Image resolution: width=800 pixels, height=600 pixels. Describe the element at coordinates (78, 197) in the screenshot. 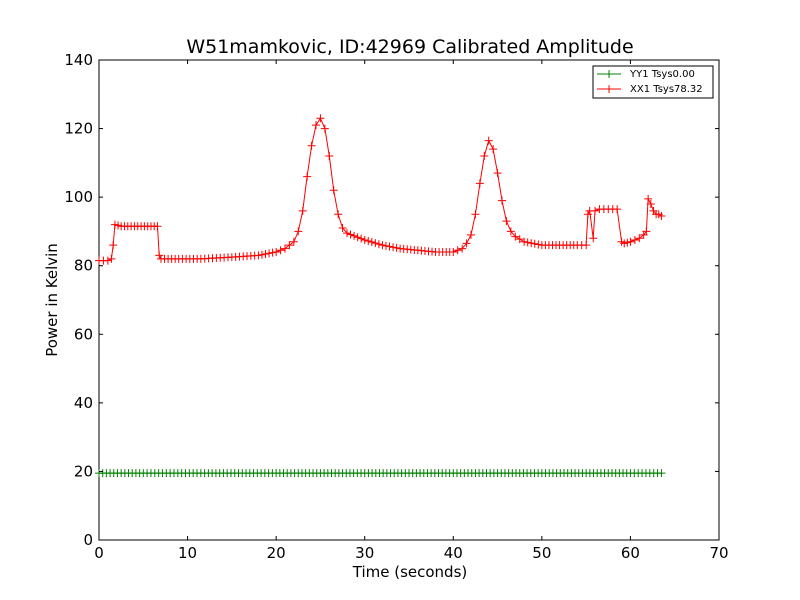

I see `y-tick-label: 100` at that location.